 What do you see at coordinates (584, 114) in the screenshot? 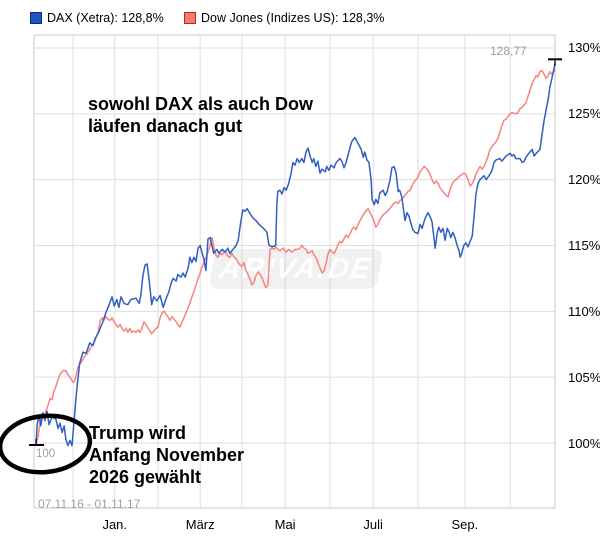
I see `y-axis-tick-label: 125%` at bounding box center [584, 114].